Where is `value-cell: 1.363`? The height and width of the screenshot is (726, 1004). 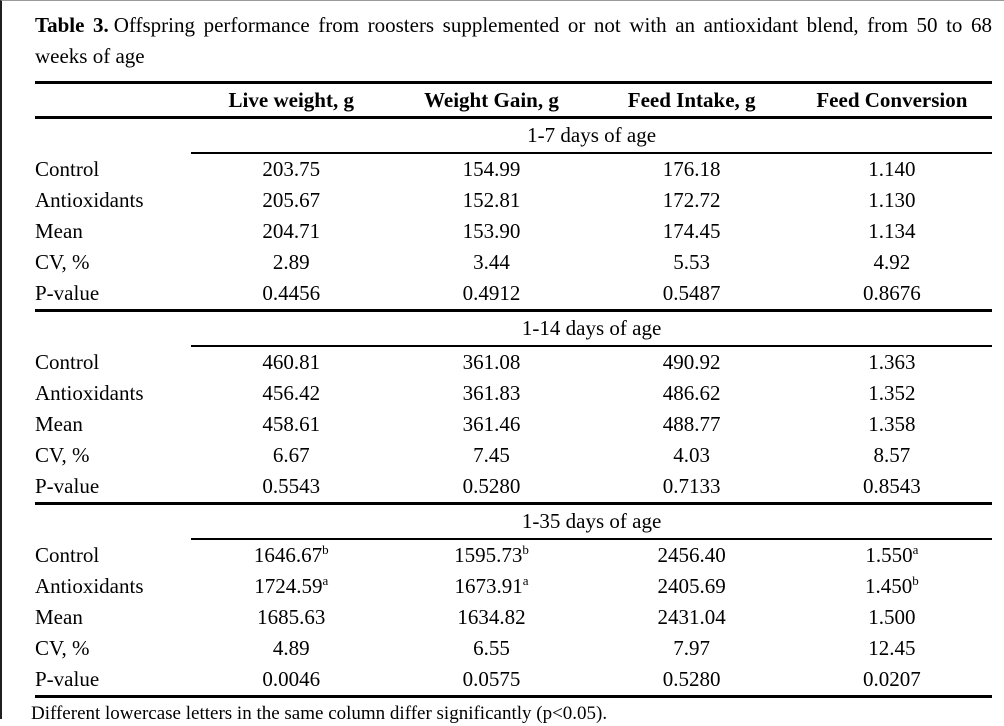 value-cell: 1.363 is located at coordinates (892, 362).